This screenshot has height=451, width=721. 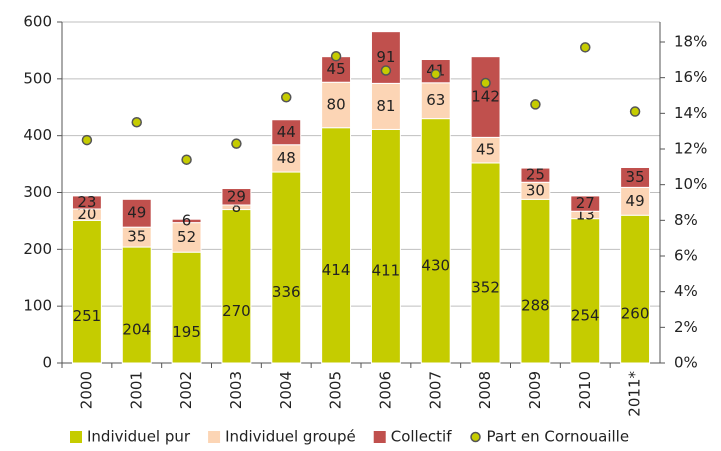 I want to click on data-label: 23, so click(x=86, y=202).